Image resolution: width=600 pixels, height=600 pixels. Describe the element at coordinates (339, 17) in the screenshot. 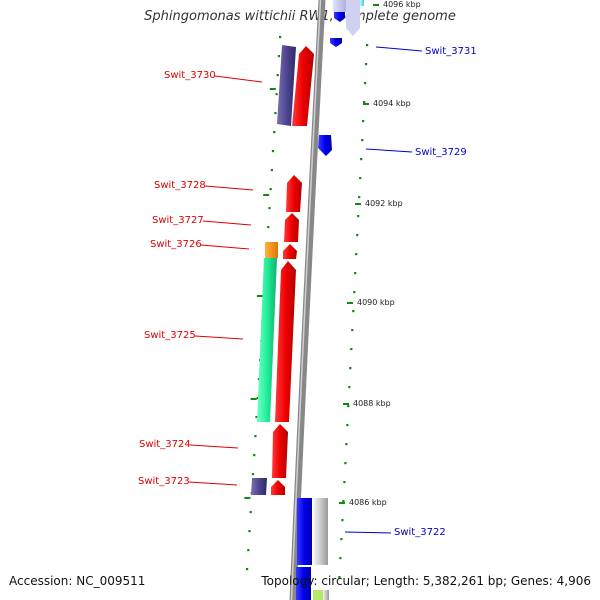

I see `gene-arrow-top-blue` at that location.